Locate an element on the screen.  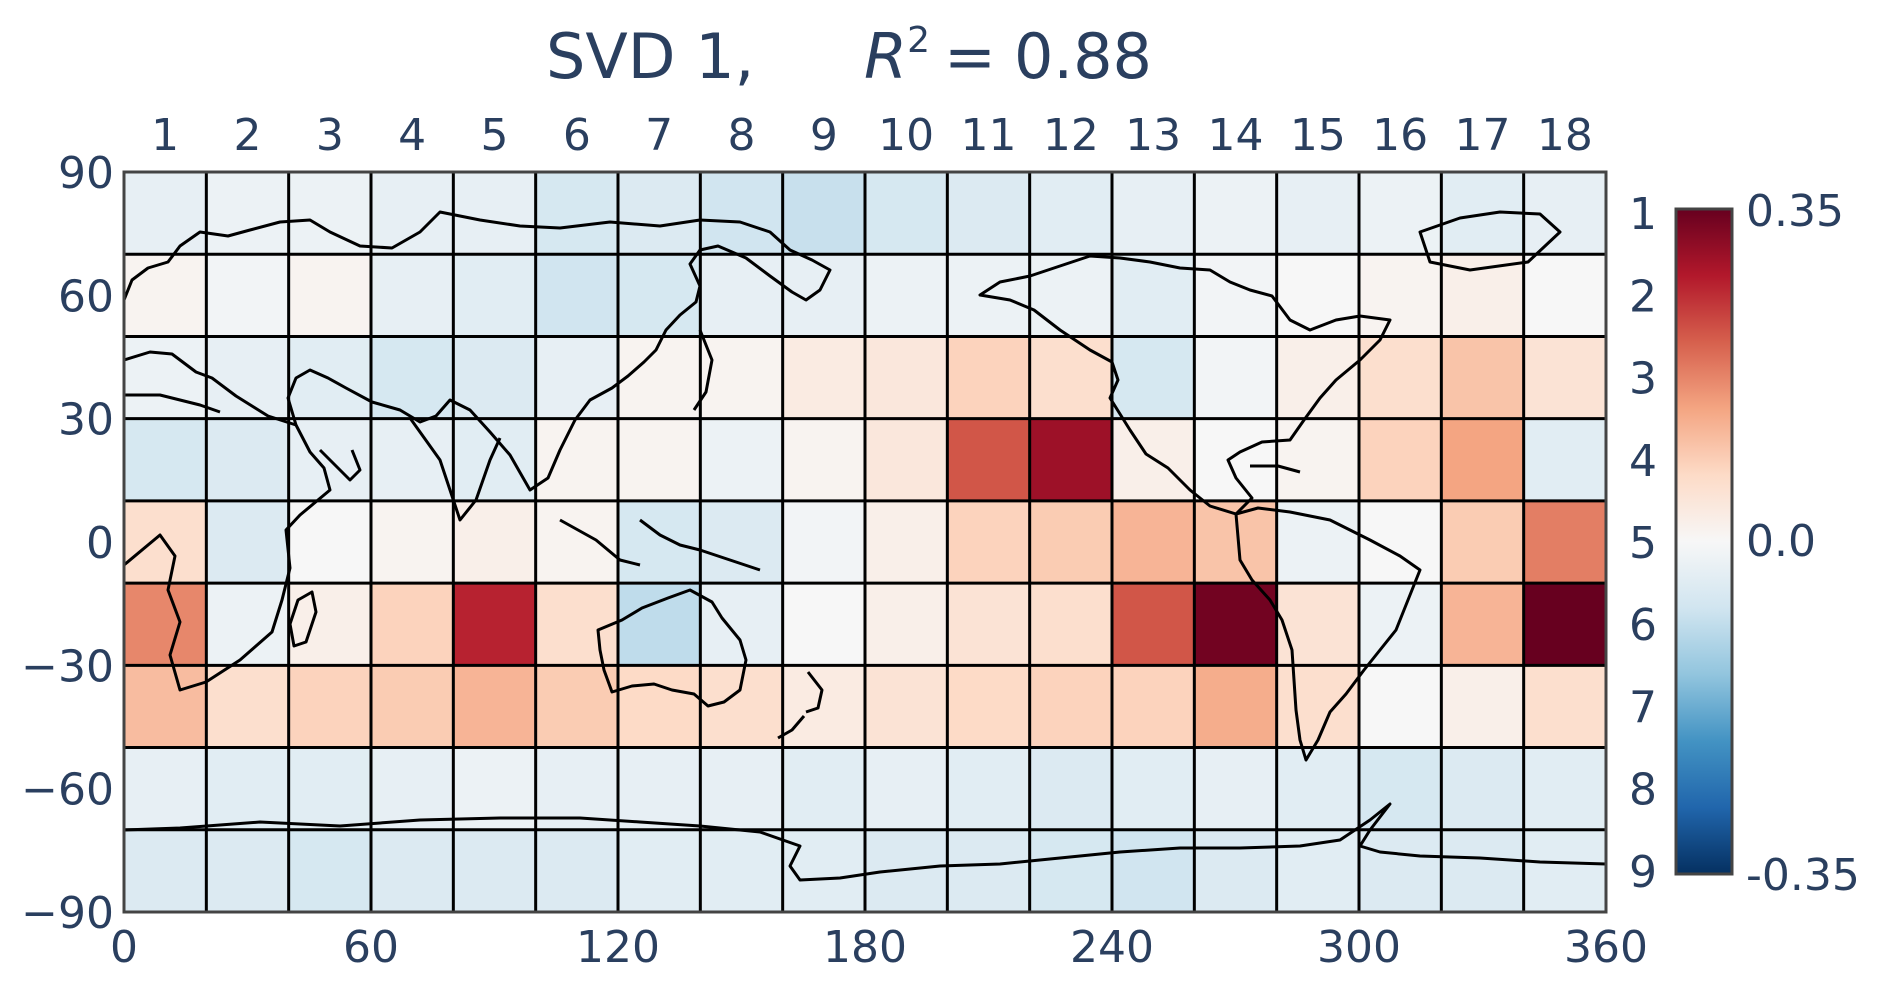
x-tick-label: 0 is located at coordinates (124, 947).